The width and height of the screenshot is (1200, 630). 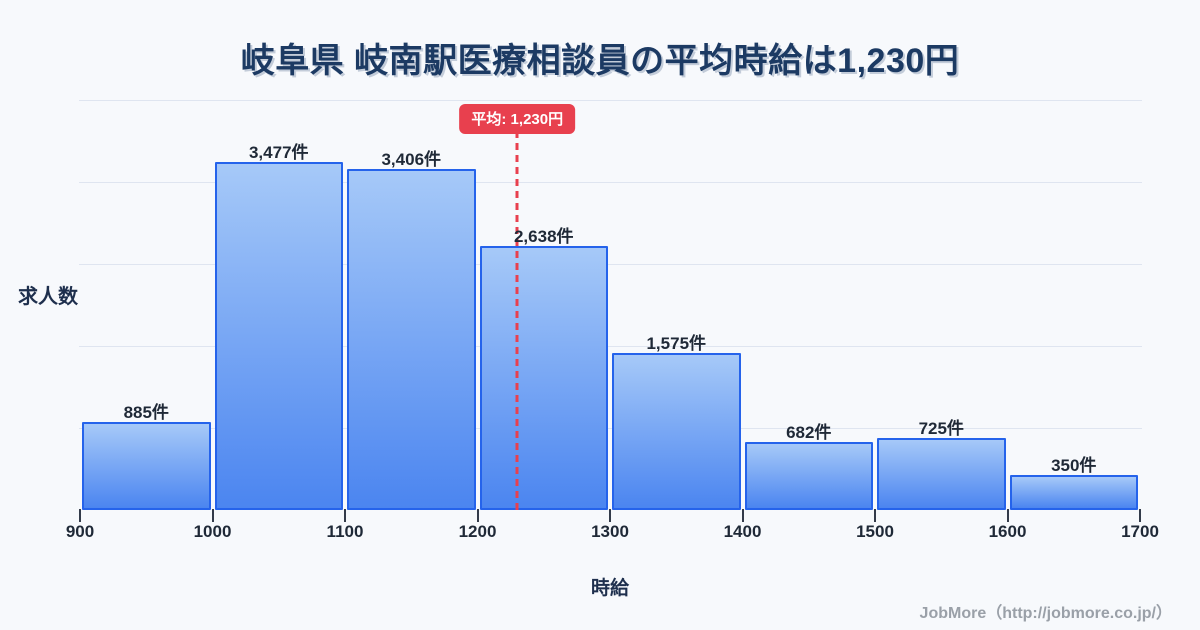 I want to click on x-axis-tick-label: 1000, so click(x=212, y=531).